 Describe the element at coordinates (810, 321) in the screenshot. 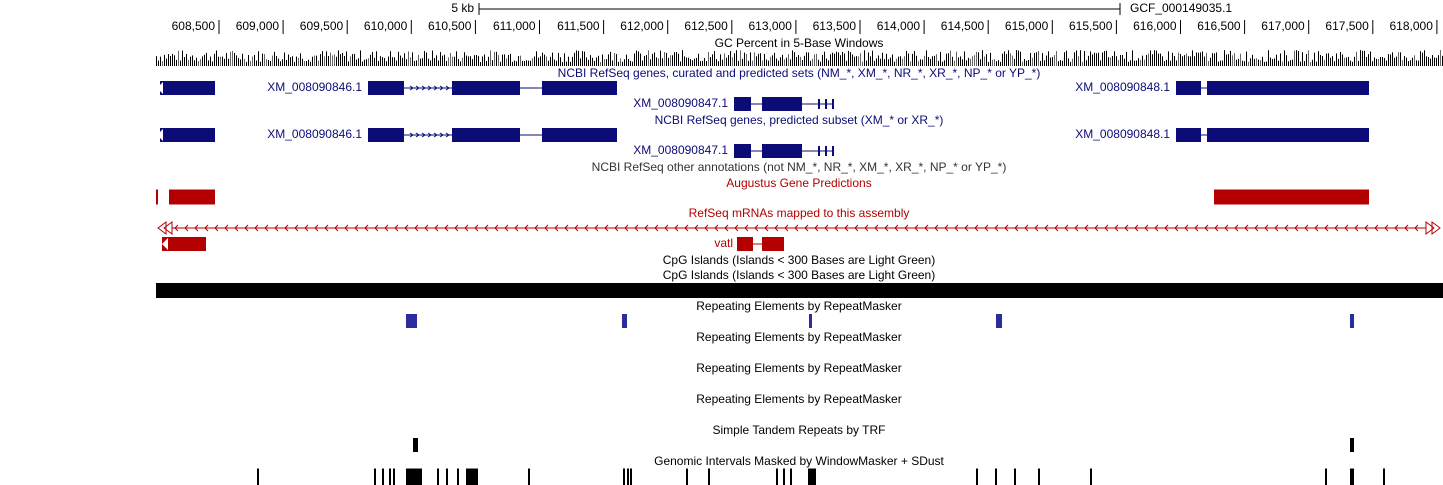

I see `repeat` at that location.